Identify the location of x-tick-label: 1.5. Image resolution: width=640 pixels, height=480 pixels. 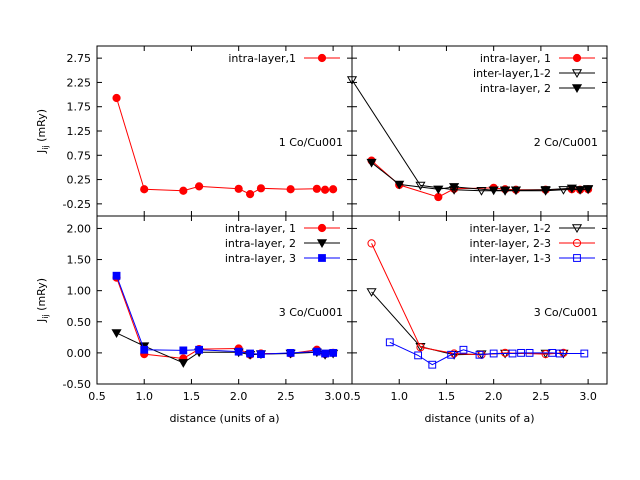
(447, 396).